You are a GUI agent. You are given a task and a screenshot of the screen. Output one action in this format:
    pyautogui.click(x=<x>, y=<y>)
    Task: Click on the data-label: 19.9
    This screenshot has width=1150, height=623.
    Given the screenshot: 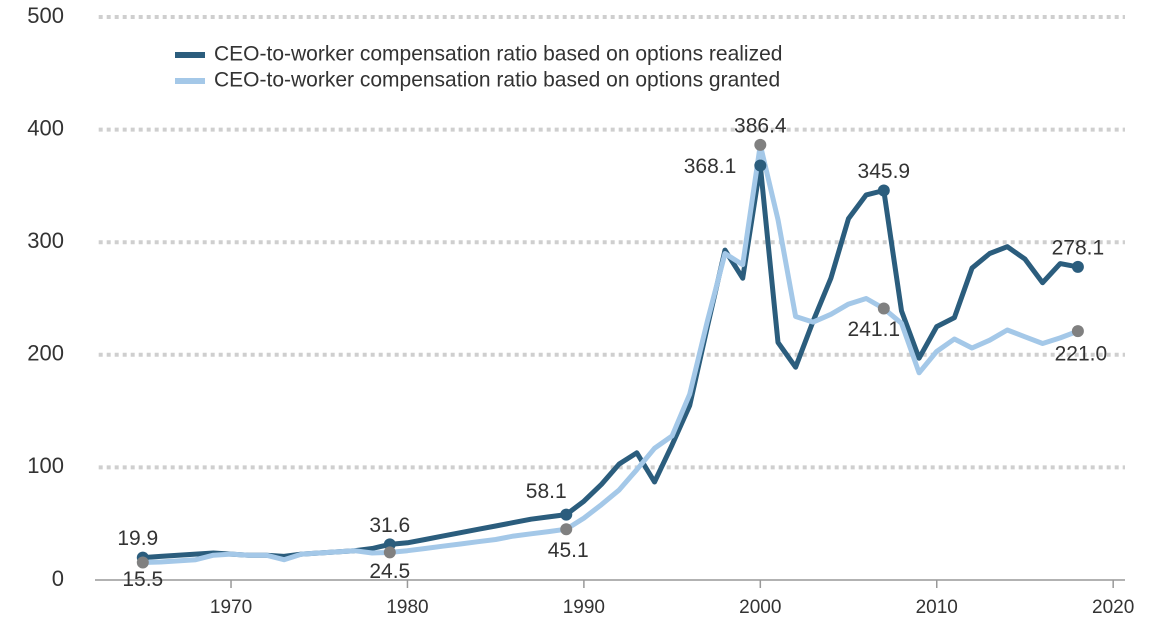 What is the action you would take?
    pyautogui.click(x=137, y=538)
    